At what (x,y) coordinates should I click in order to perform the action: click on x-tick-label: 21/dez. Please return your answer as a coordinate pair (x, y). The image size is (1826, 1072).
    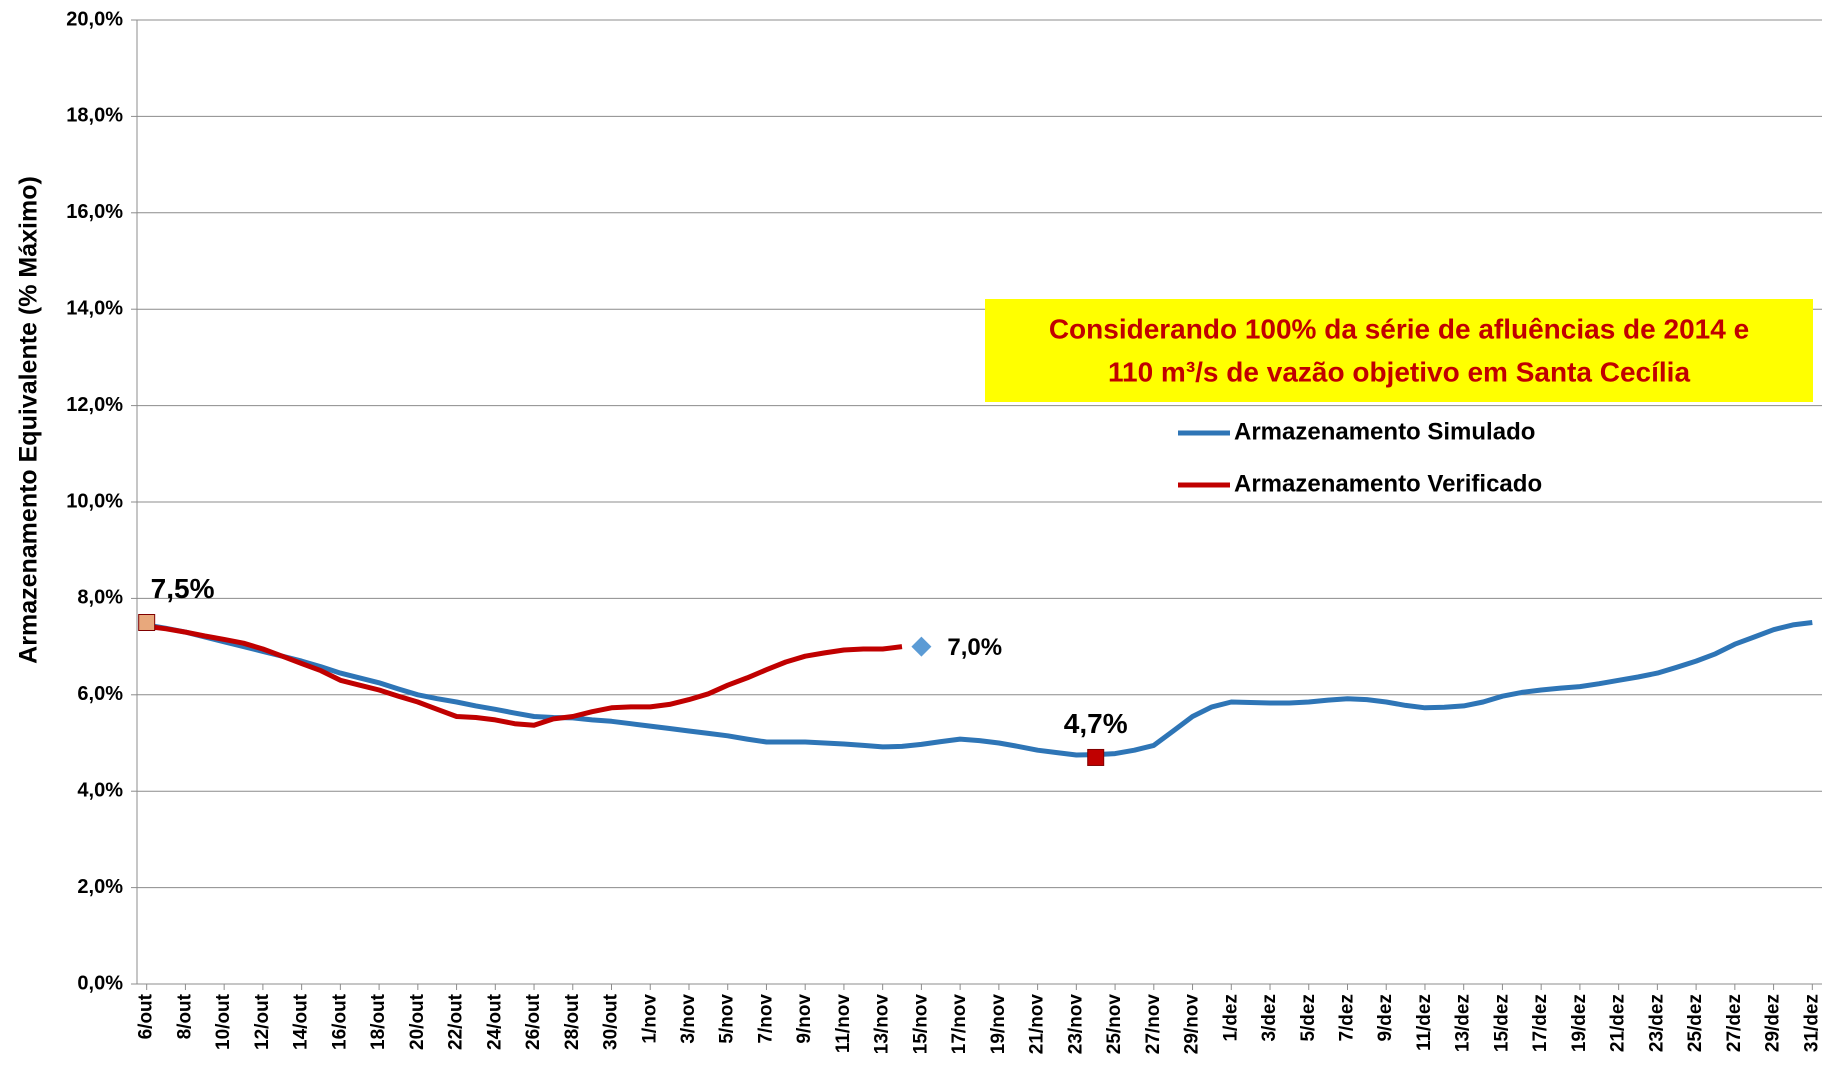
    Looking at the image, I should click on (1618, 1023).